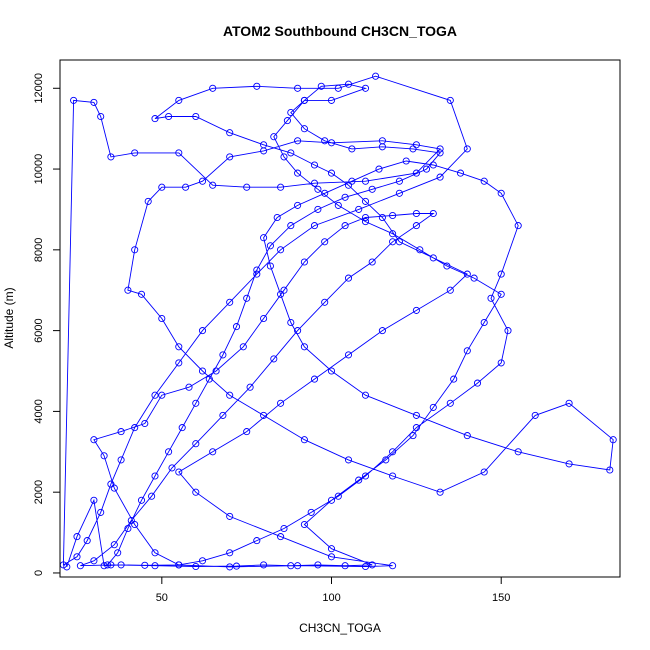  I want to click on x-axis-label: CH3CN_TOGA, so click(340, 628).